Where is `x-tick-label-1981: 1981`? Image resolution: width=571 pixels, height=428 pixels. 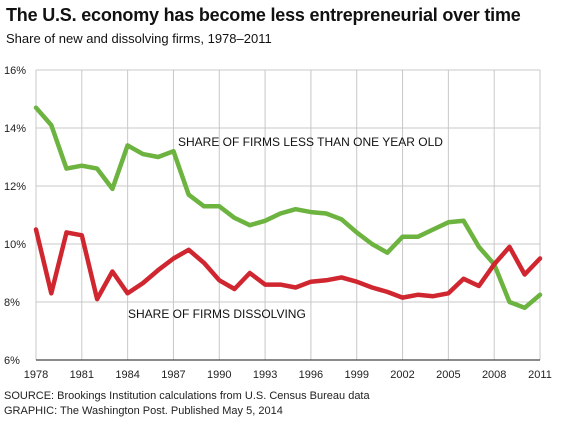 x-tick-label-1981: 1981 is located at coordinates (82, 375).